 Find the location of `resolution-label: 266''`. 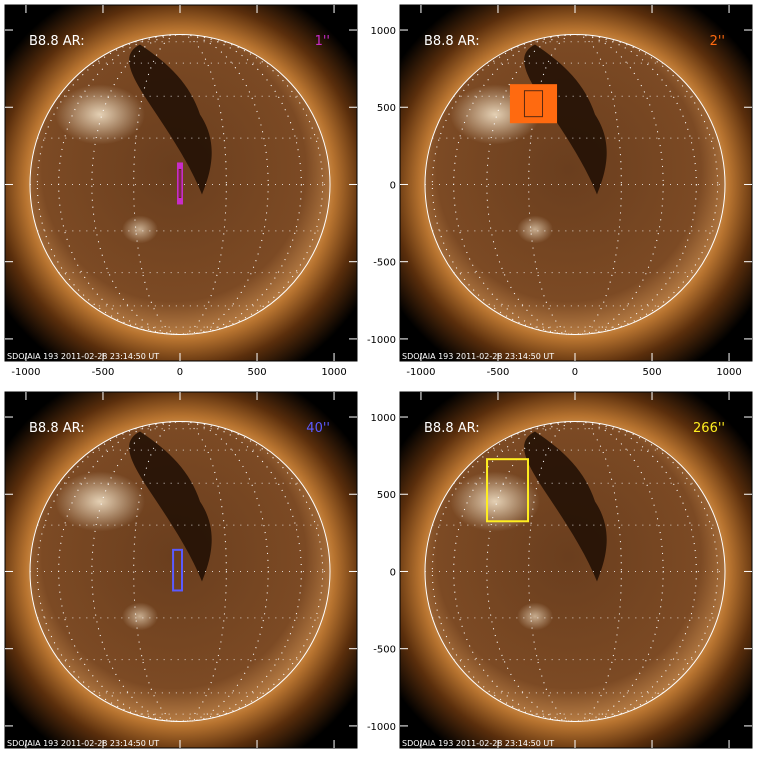

resolution-label: 266'' is located at coordinates (709, 428).